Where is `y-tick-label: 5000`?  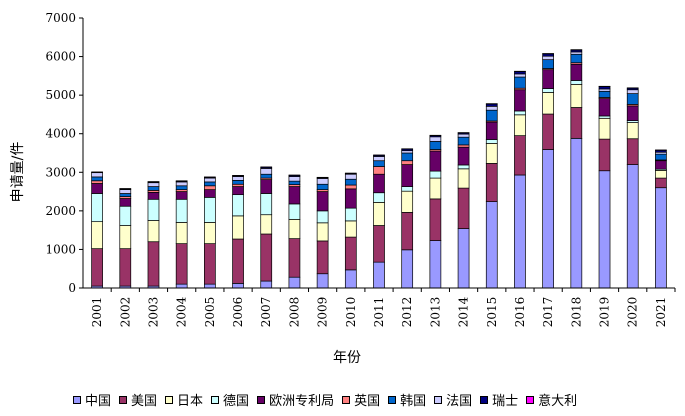 y-tick-label: 5000 is located at coordinates (60, 95).